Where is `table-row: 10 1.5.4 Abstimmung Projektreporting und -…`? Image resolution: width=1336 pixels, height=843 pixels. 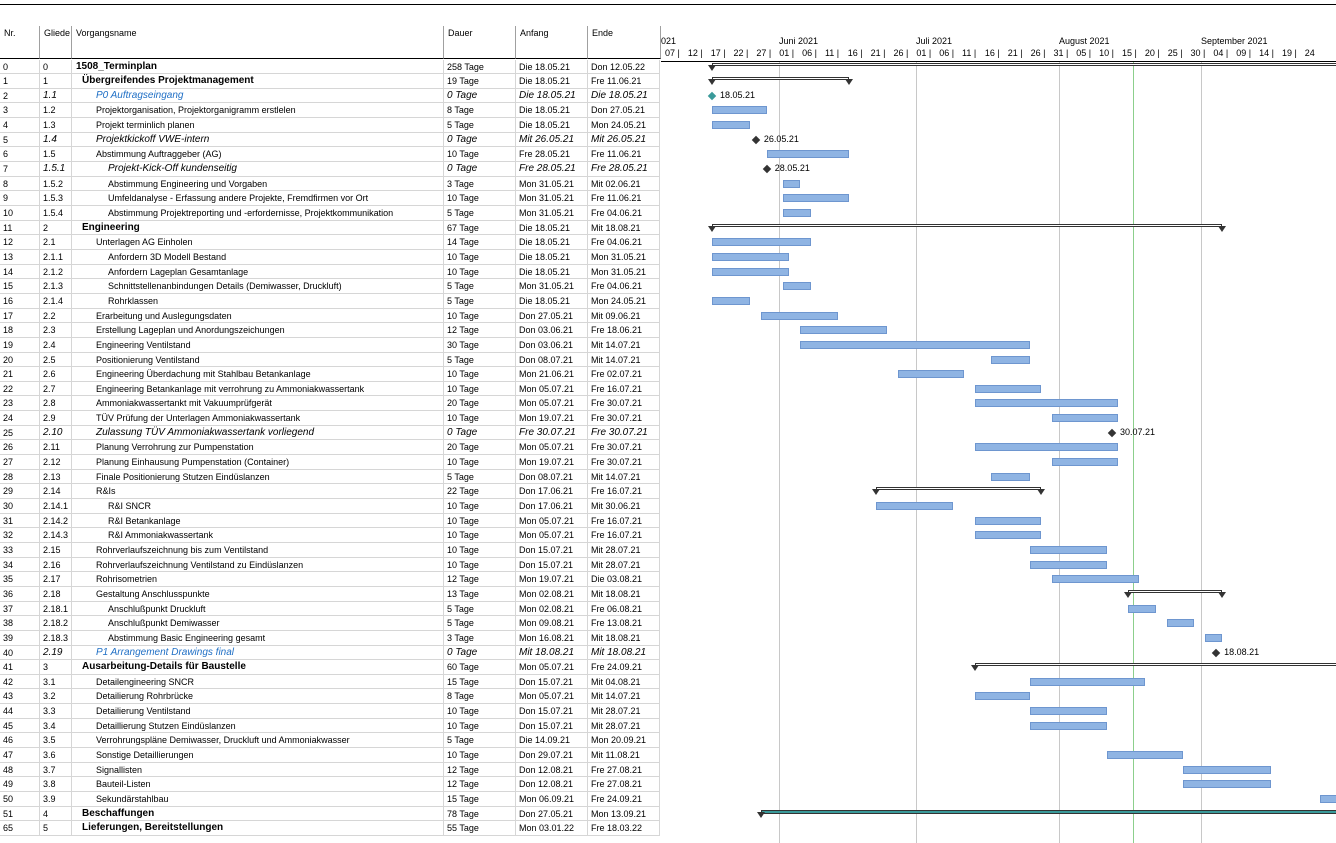 table-row: 10 1.5.4 Abstimmung Projektreporting und -… is located at coordinates (330, 213).